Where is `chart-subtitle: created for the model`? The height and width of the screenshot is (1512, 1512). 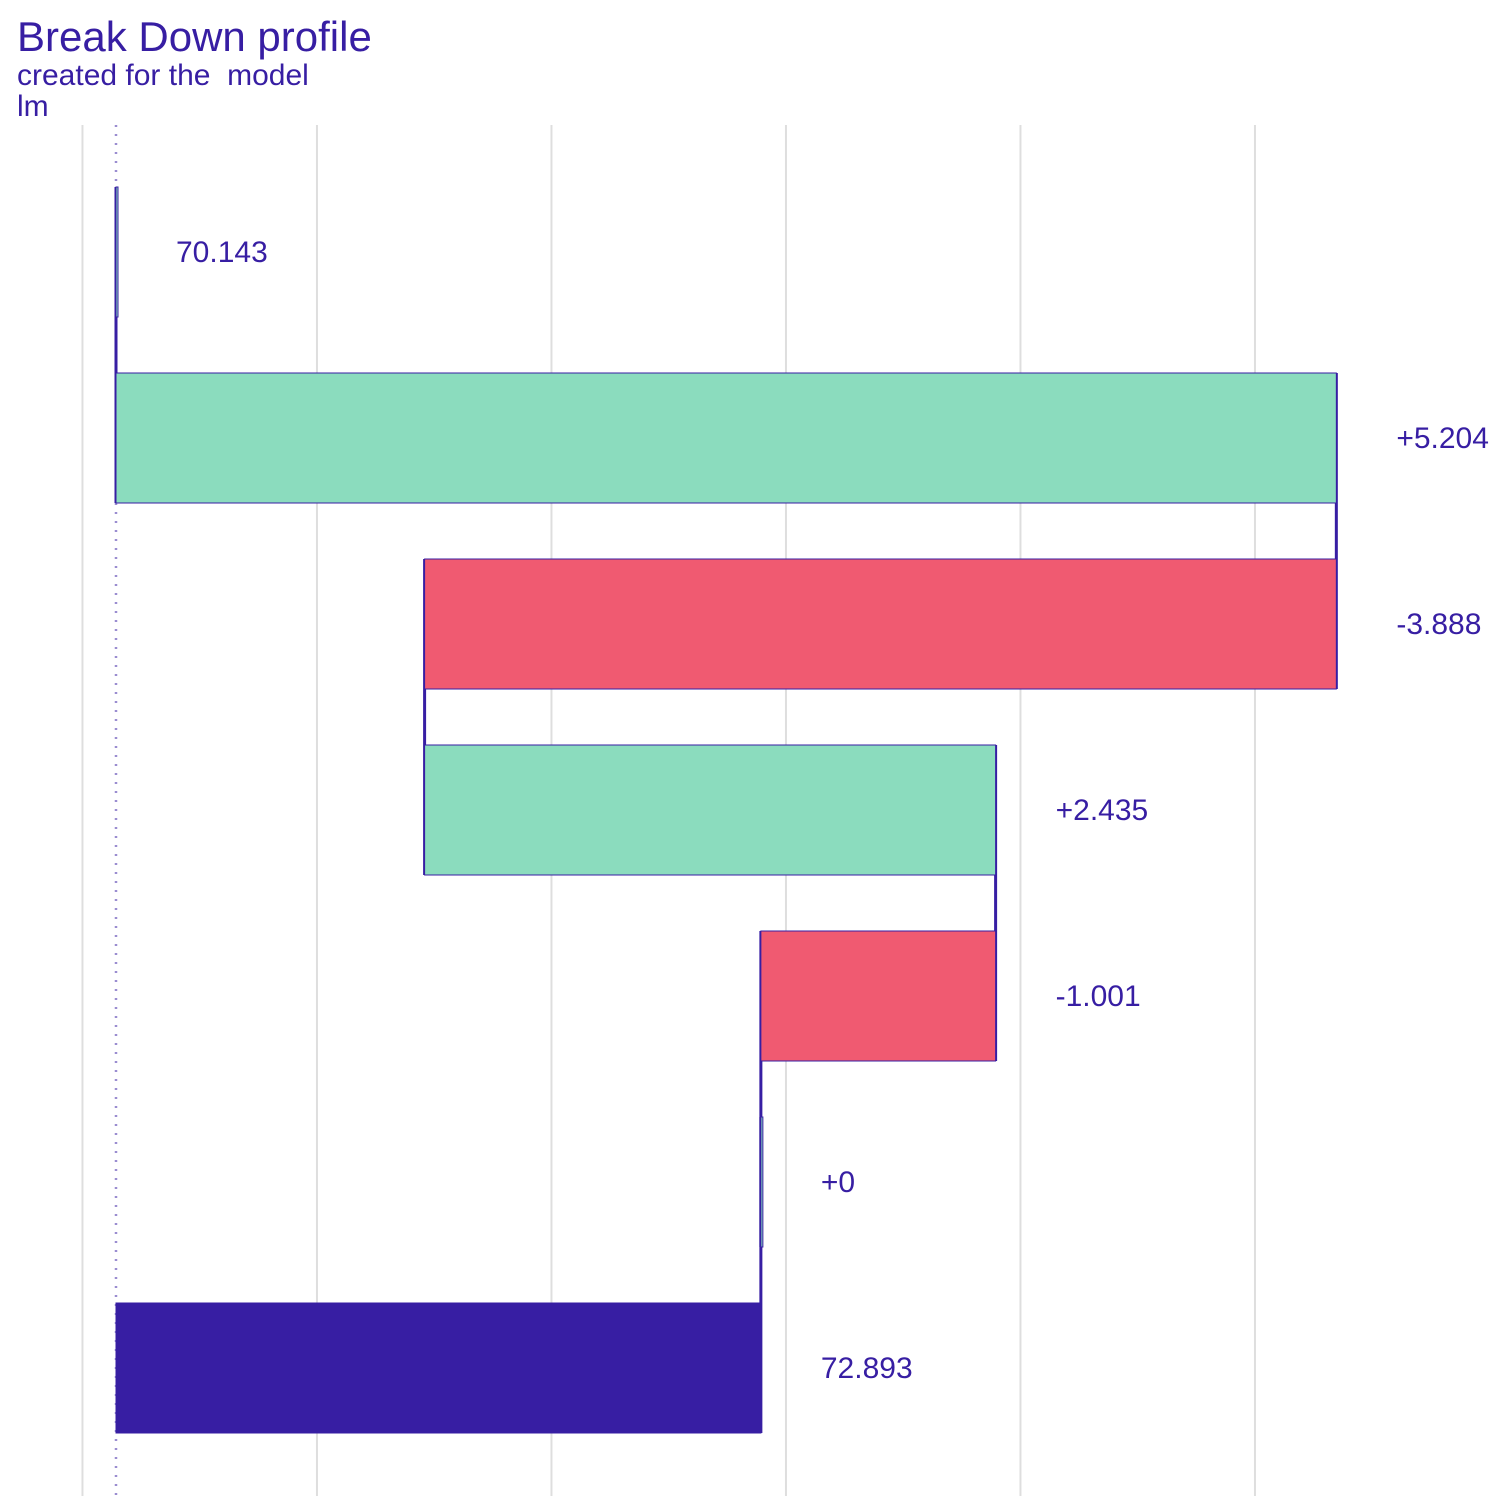
chart-subtitle: created for the model is located at coordinates (163, 75).